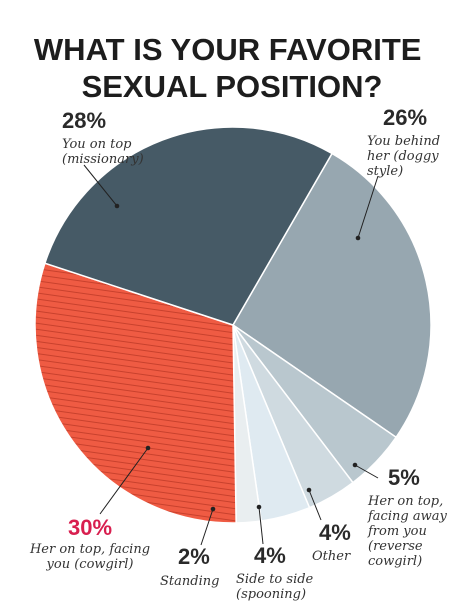 Image resolution: width=460 pixels, height=603 pixels. Describe the element at coordinates (97, 144) in the screenshot. I see `slice-description-line: You on top` at that location.